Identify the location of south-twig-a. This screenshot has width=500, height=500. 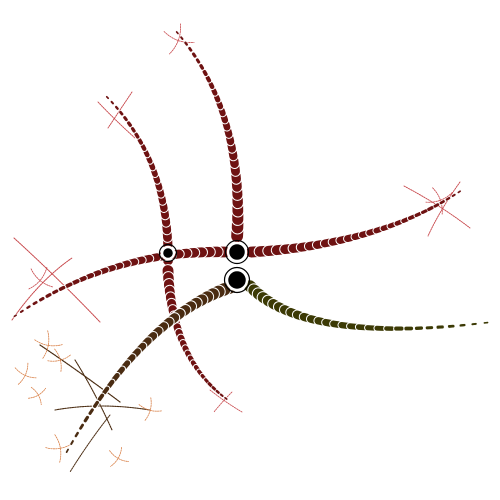
(226, 401).